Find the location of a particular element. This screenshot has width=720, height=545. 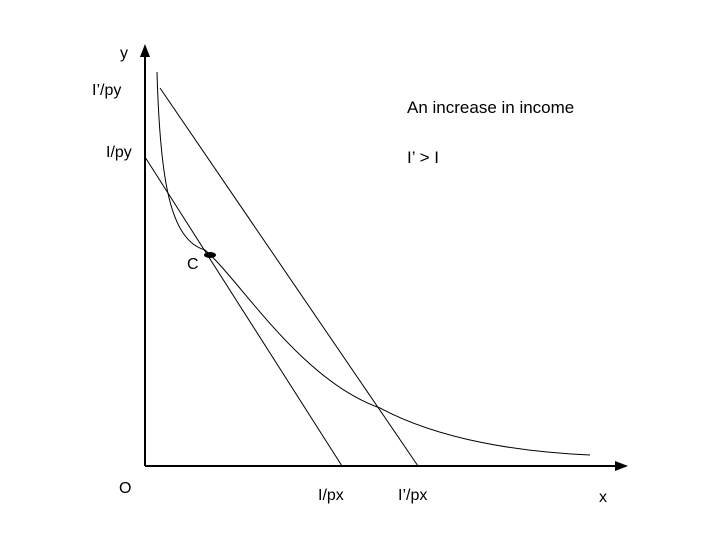

y-axis-label: y is located at coordinates (124, 53).